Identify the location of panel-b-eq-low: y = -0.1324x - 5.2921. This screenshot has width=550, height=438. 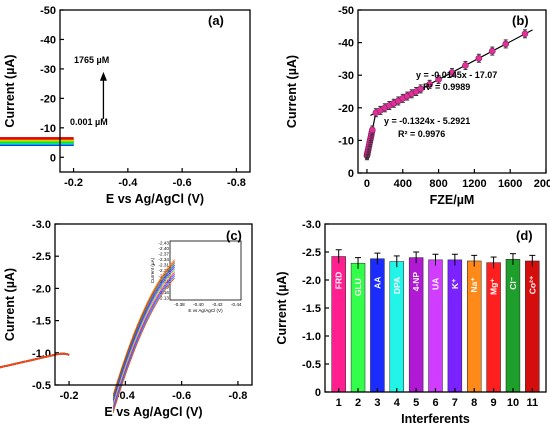
(427, 121).